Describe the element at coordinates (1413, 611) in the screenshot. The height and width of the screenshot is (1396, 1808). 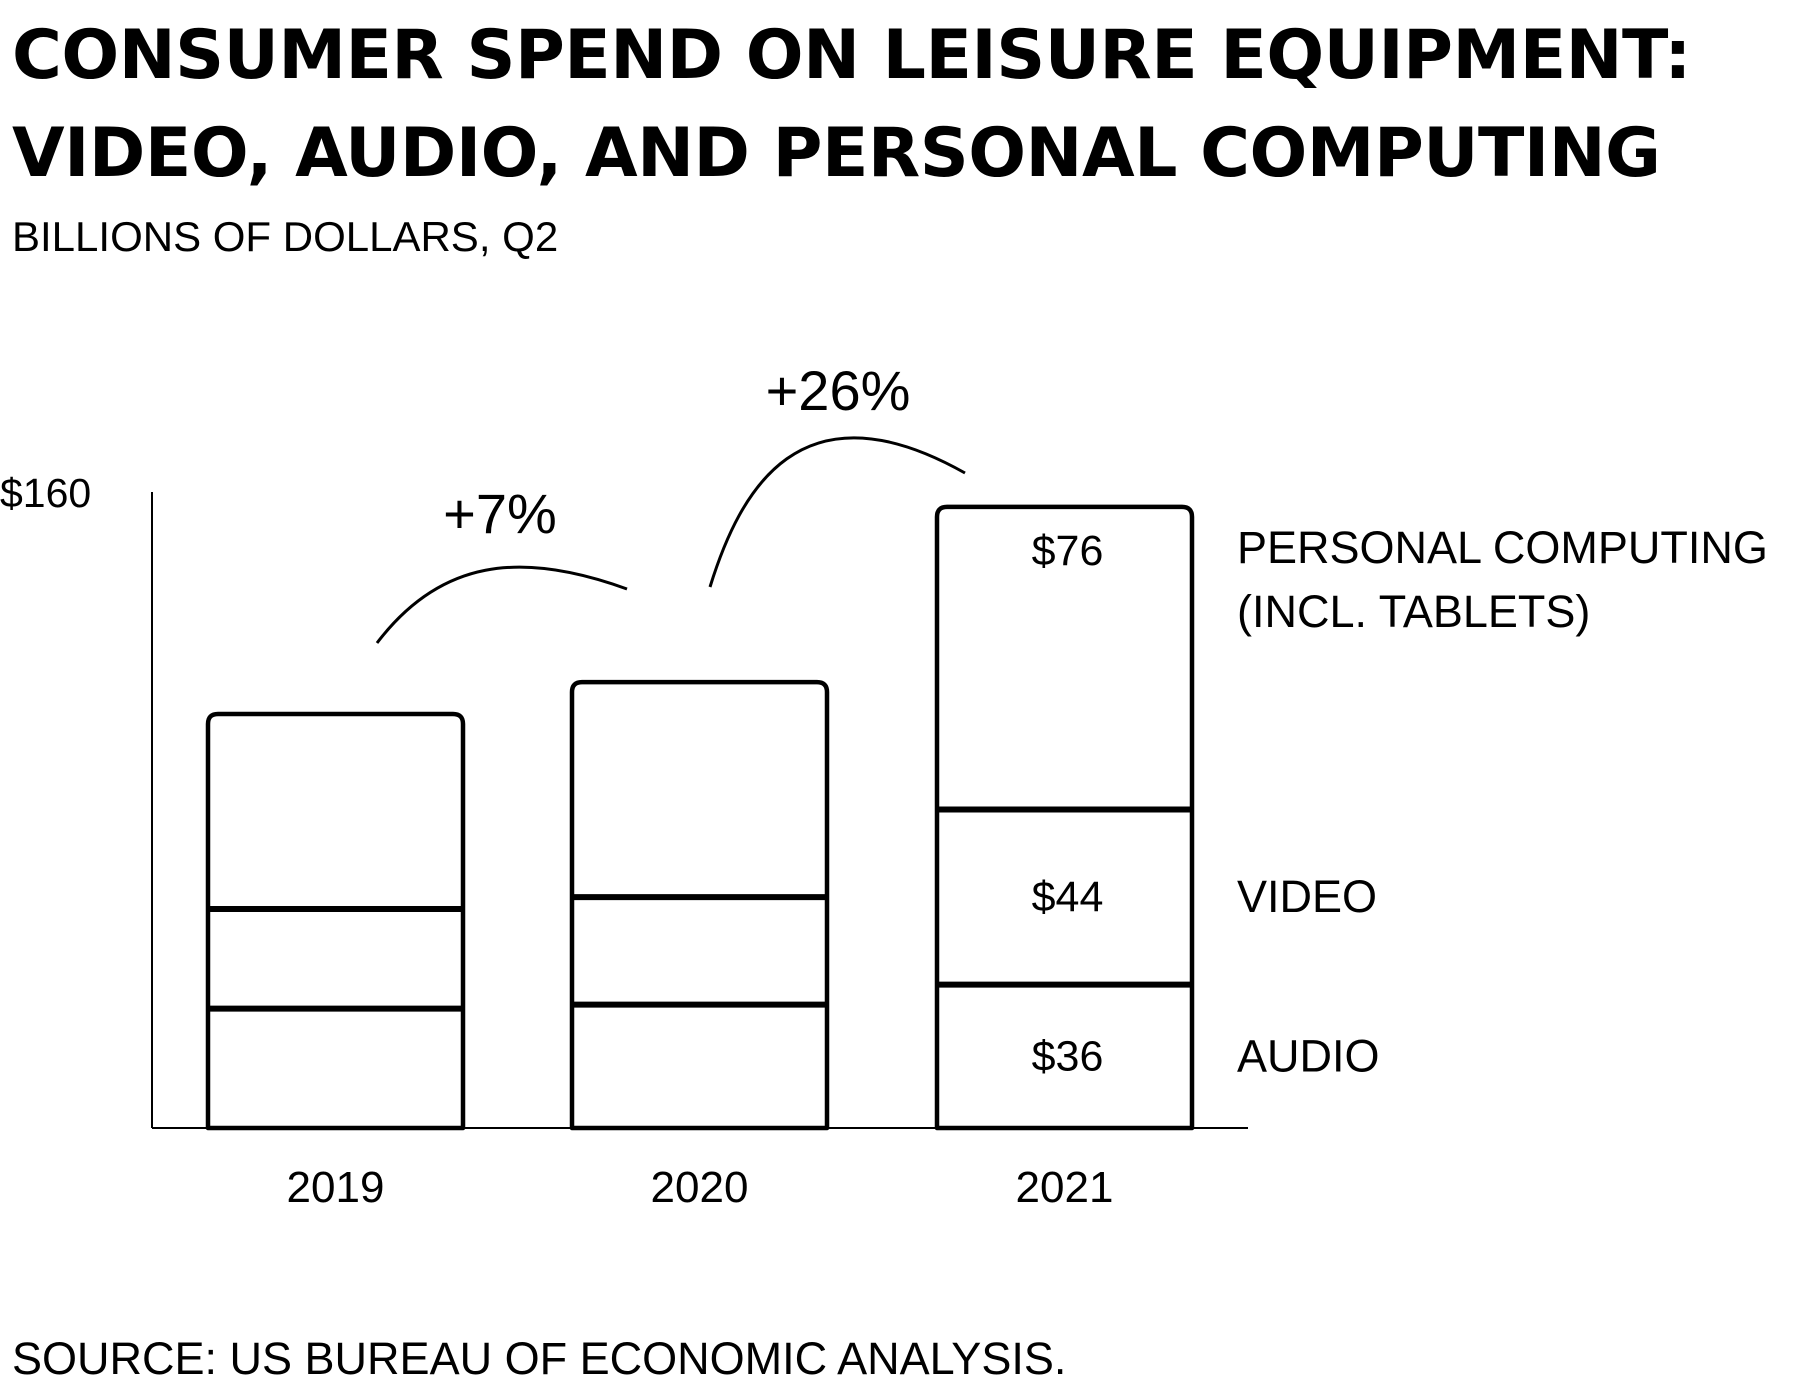
I see `series-label-personal-computing-incl-tablets-line-2: (INCL. TABLETS)` at that location.